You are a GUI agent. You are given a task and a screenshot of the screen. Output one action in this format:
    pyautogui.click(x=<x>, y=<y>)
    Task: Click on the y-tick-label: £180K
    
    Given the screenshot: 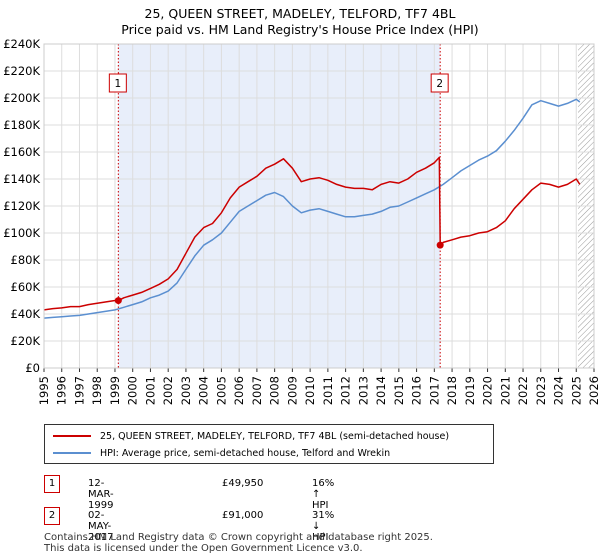 What is the action you would take?
    pyautogui.click(x=21, y=125)
    